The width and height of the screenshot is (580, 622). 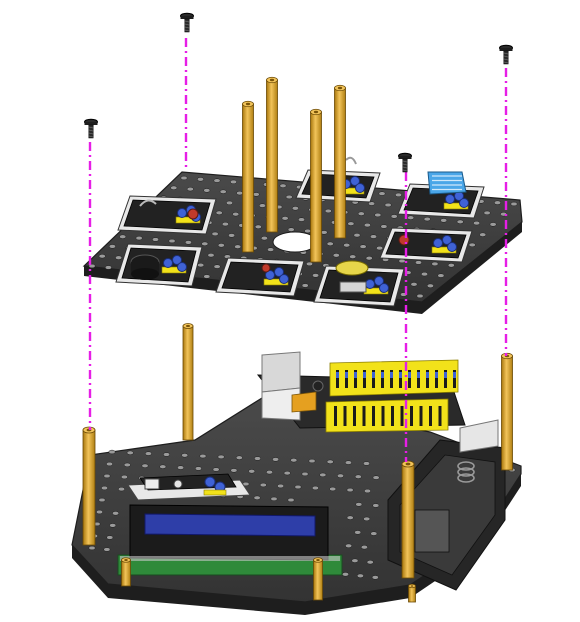 I want to click on usb-port, so click(x=281, y=372).